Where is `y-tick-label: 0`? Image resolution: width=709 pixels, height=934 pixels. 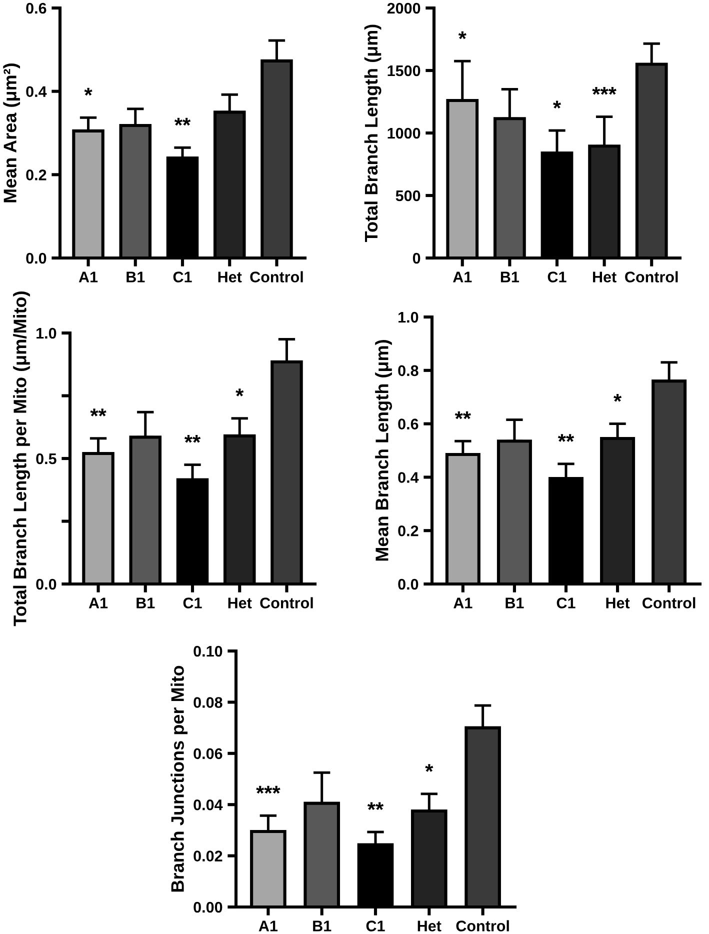
y-tick-label: 0 is located at coordinates (416, 258).